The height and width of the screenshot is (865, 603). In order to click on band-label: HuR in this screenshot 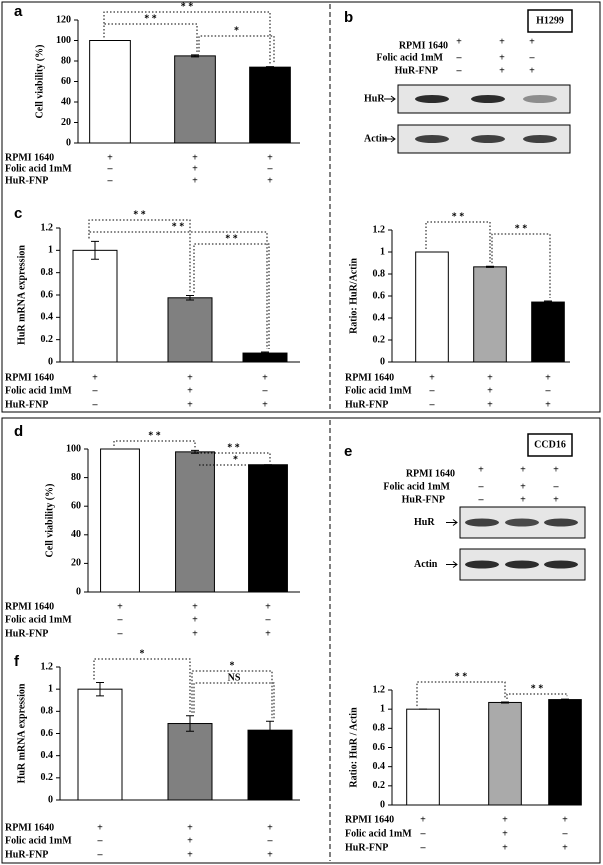, I will do `click(374, 98)`.